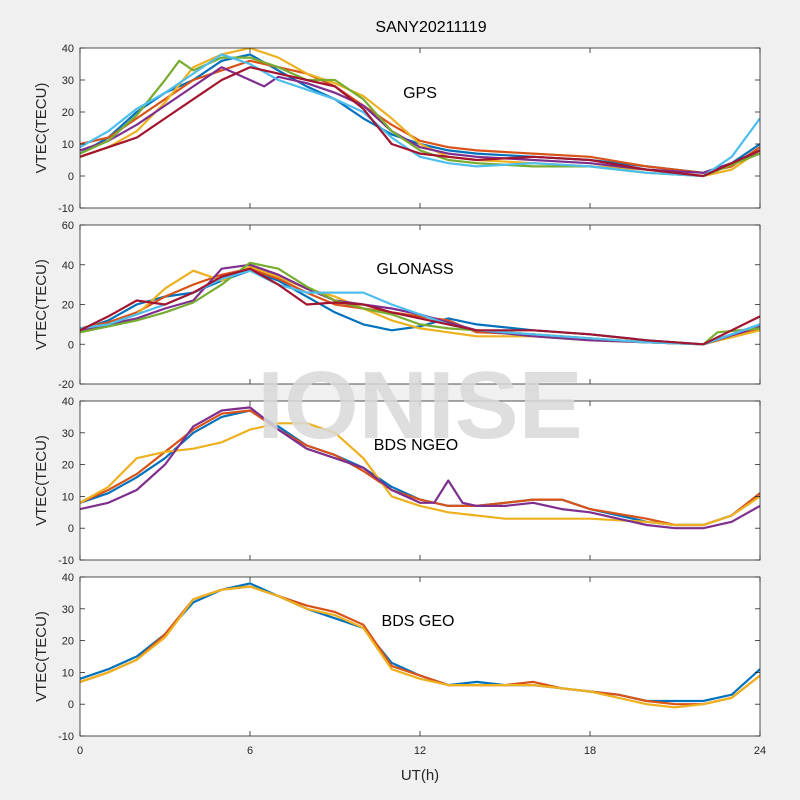 The height and width of the screenshot is (800, 800). I want to click on x-axis-label: UT(h), so click(420, 775).